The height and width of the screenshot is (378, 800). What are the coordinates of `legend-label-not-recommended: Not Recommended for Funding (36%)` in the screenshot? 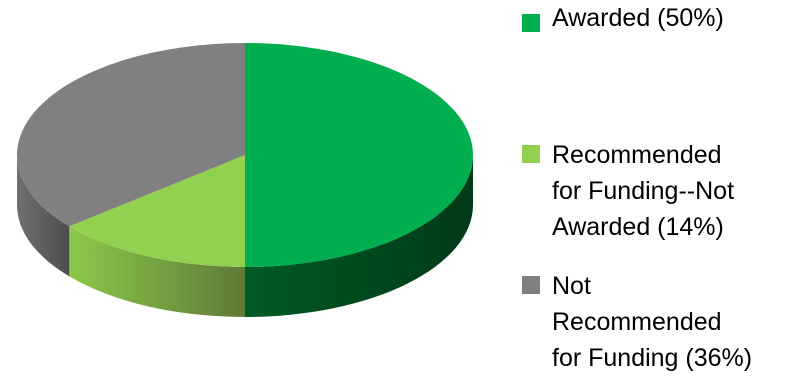 It's located at (652, 322).